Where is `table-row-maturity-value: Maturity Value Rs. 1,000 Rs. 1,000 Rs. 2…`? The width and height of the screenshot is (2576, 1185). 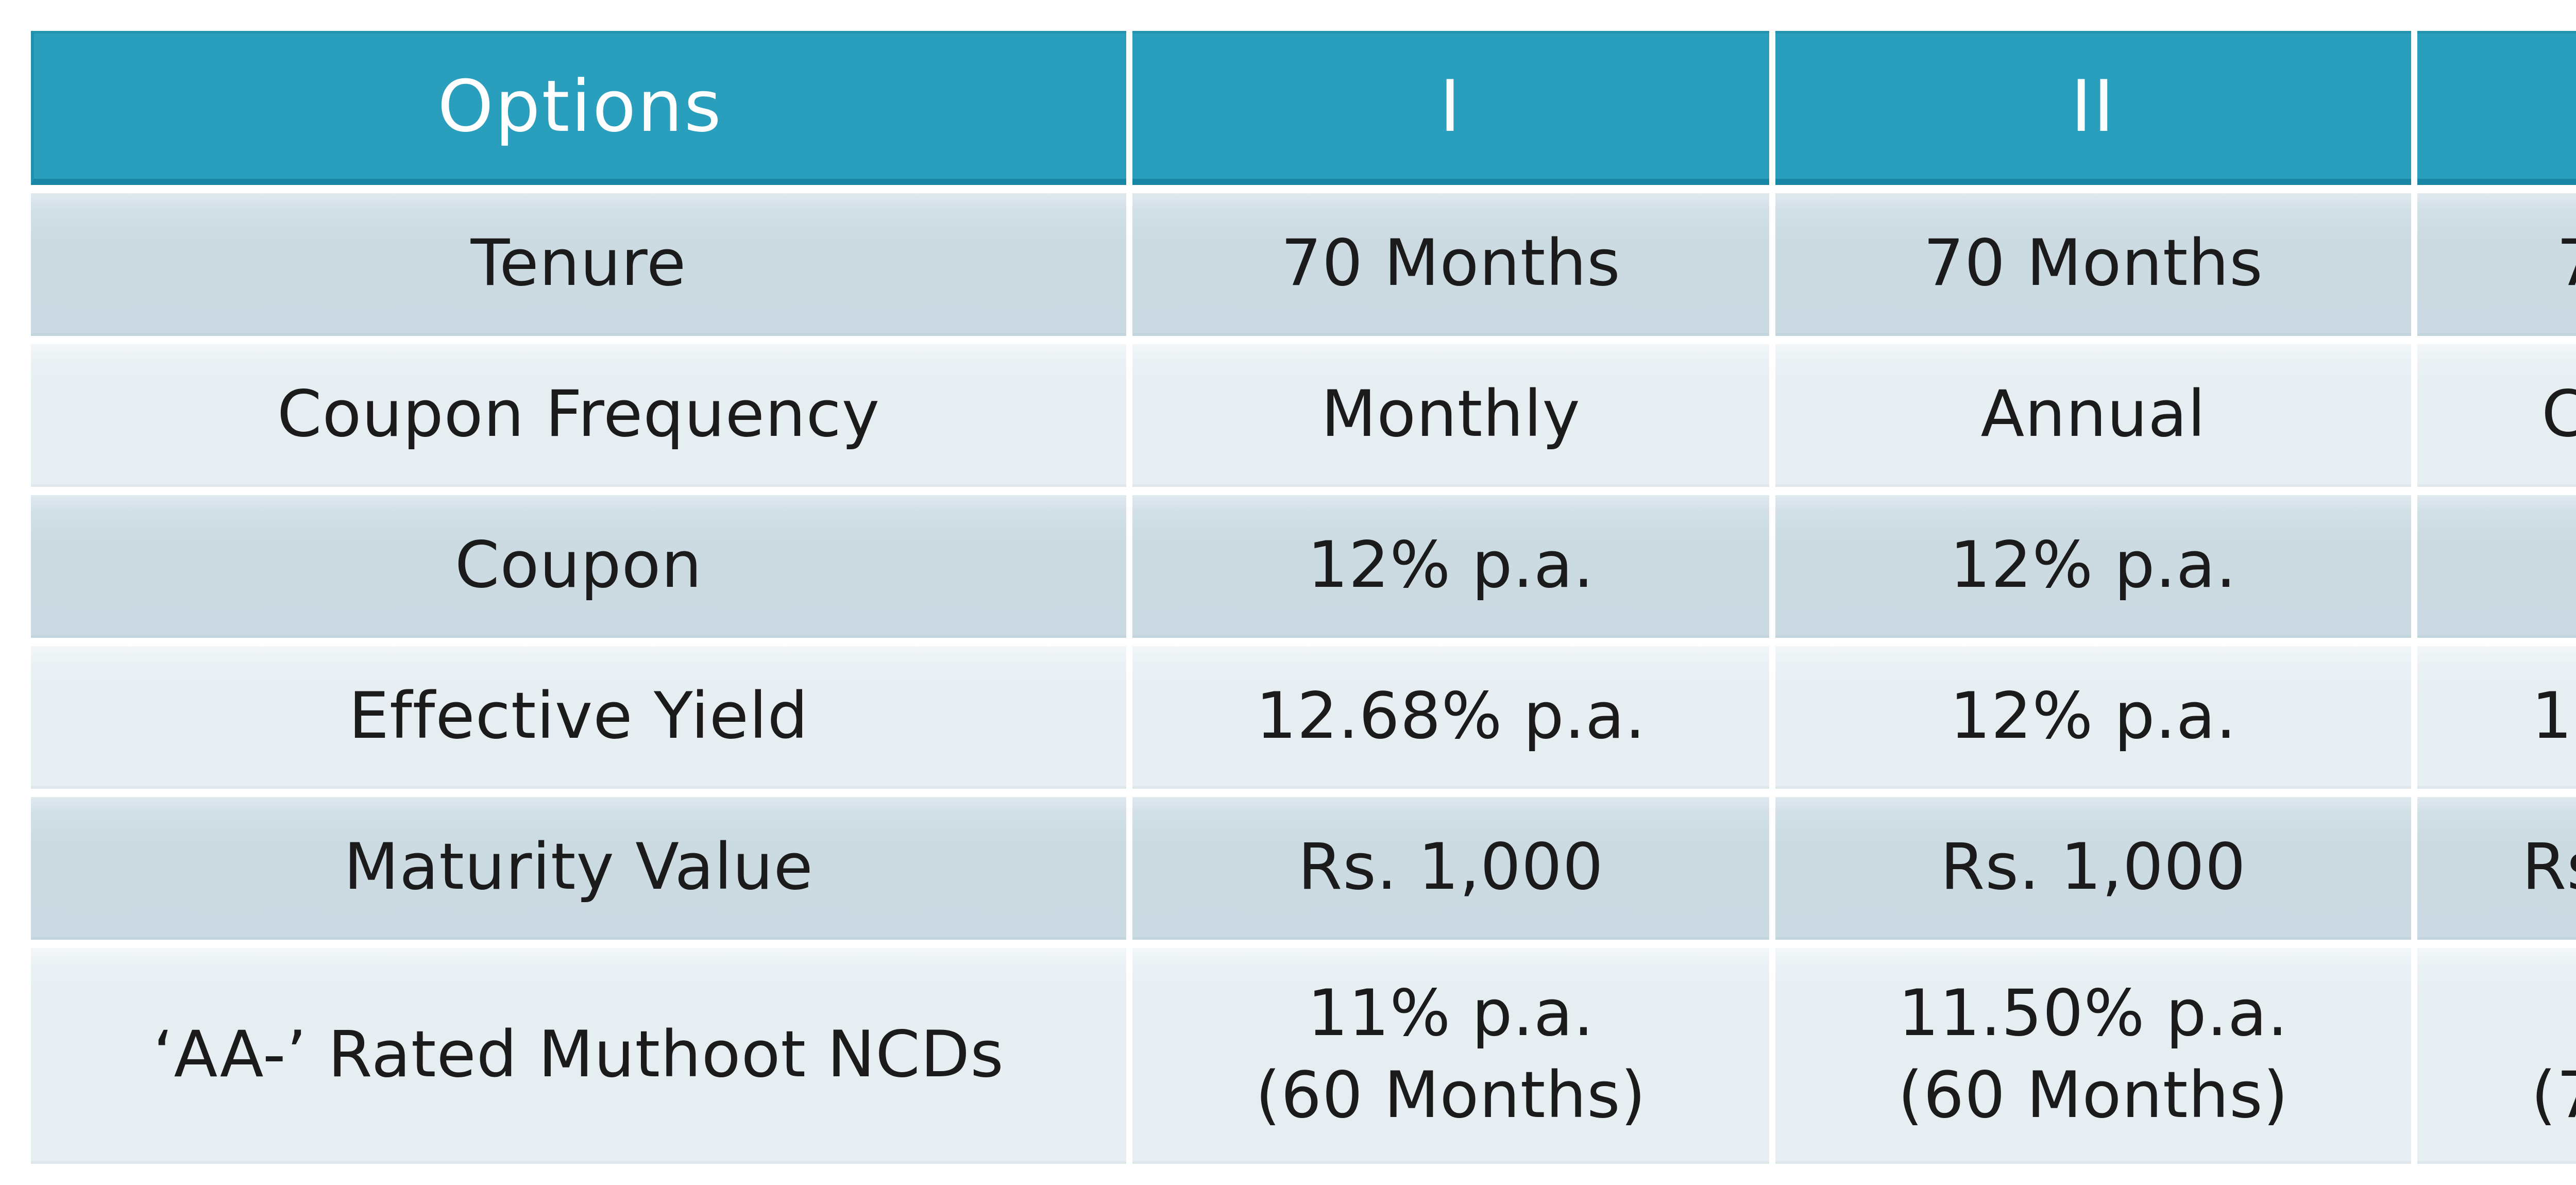 table-row-maturity-value: Maturity Value Rs. 1,000 Rs. 1,000 Rs. 2… is located at coordinates (1303, 869).